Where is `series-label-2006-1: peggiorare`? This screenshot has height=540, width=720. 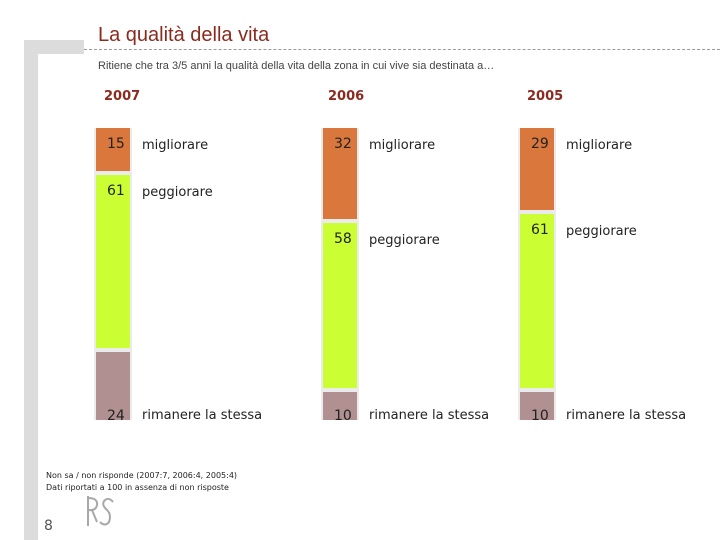
series-label-2006-1: peggiorare is located at coordinates (404, 240).